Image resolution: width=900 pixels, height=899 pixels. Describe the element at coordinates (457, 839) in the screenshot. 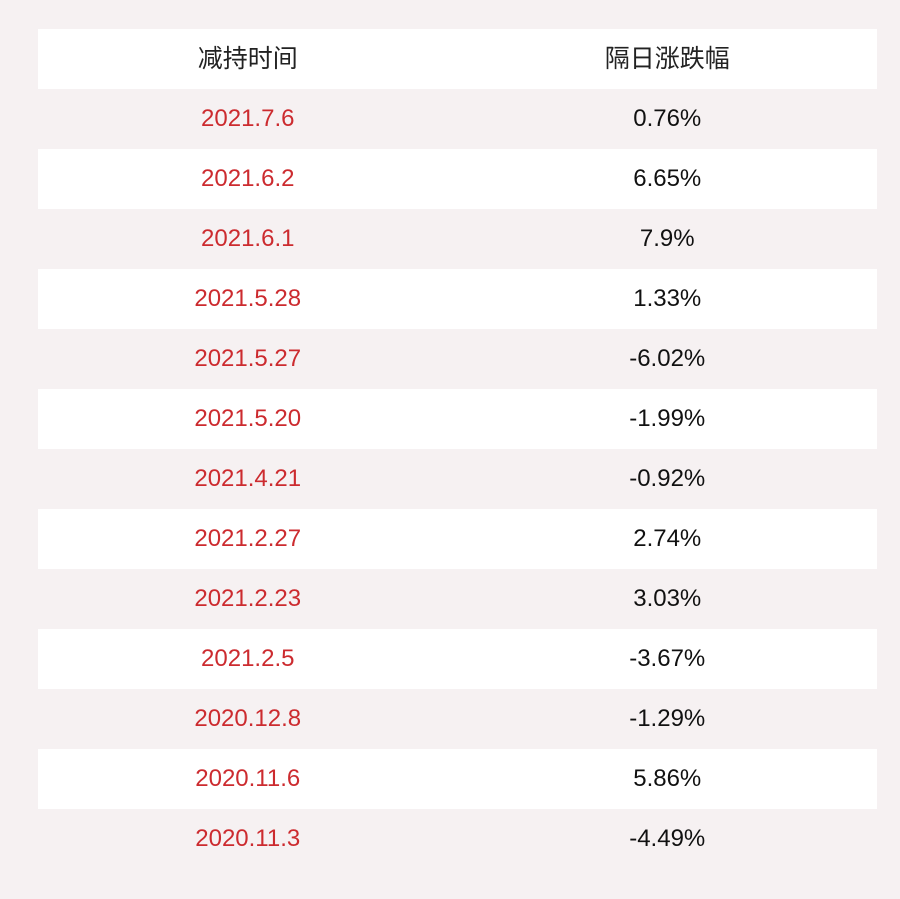

I see `table-row: 2020.11.3 -4.49%` at that location.